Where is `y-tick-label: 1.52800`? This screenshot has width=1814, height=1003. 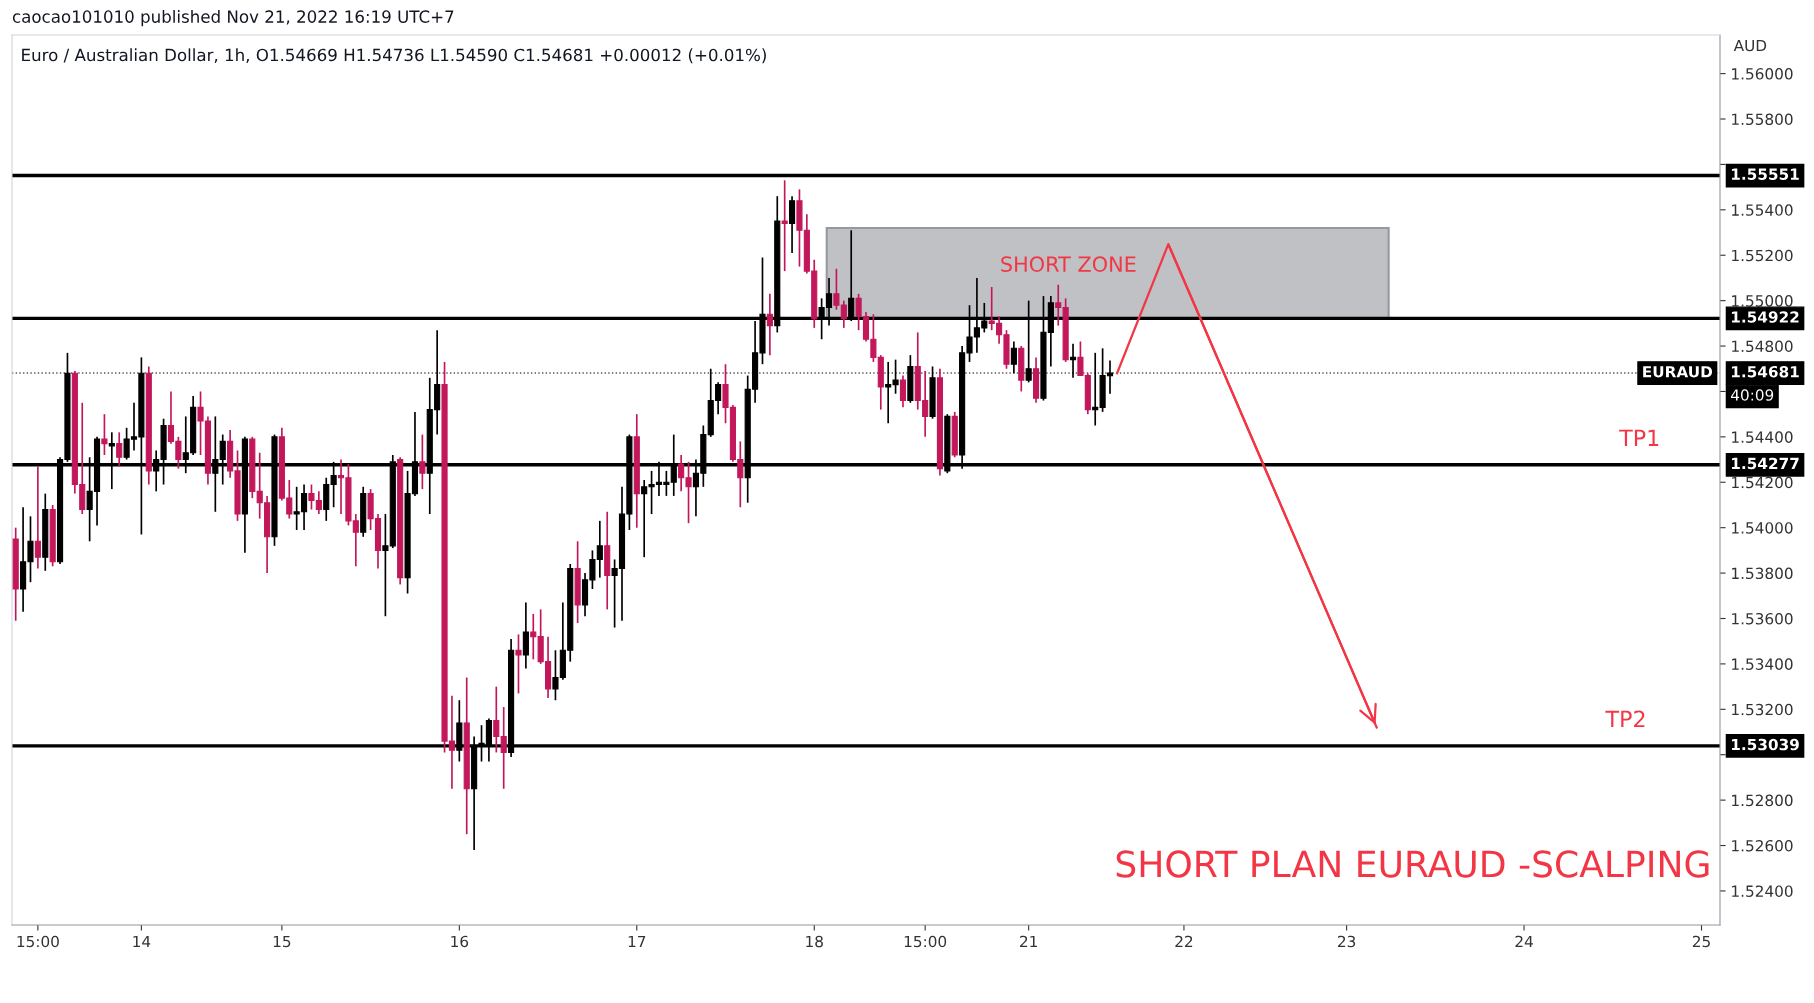
y-tick-label: 1.52800 is located at coordinates (1762, 800).